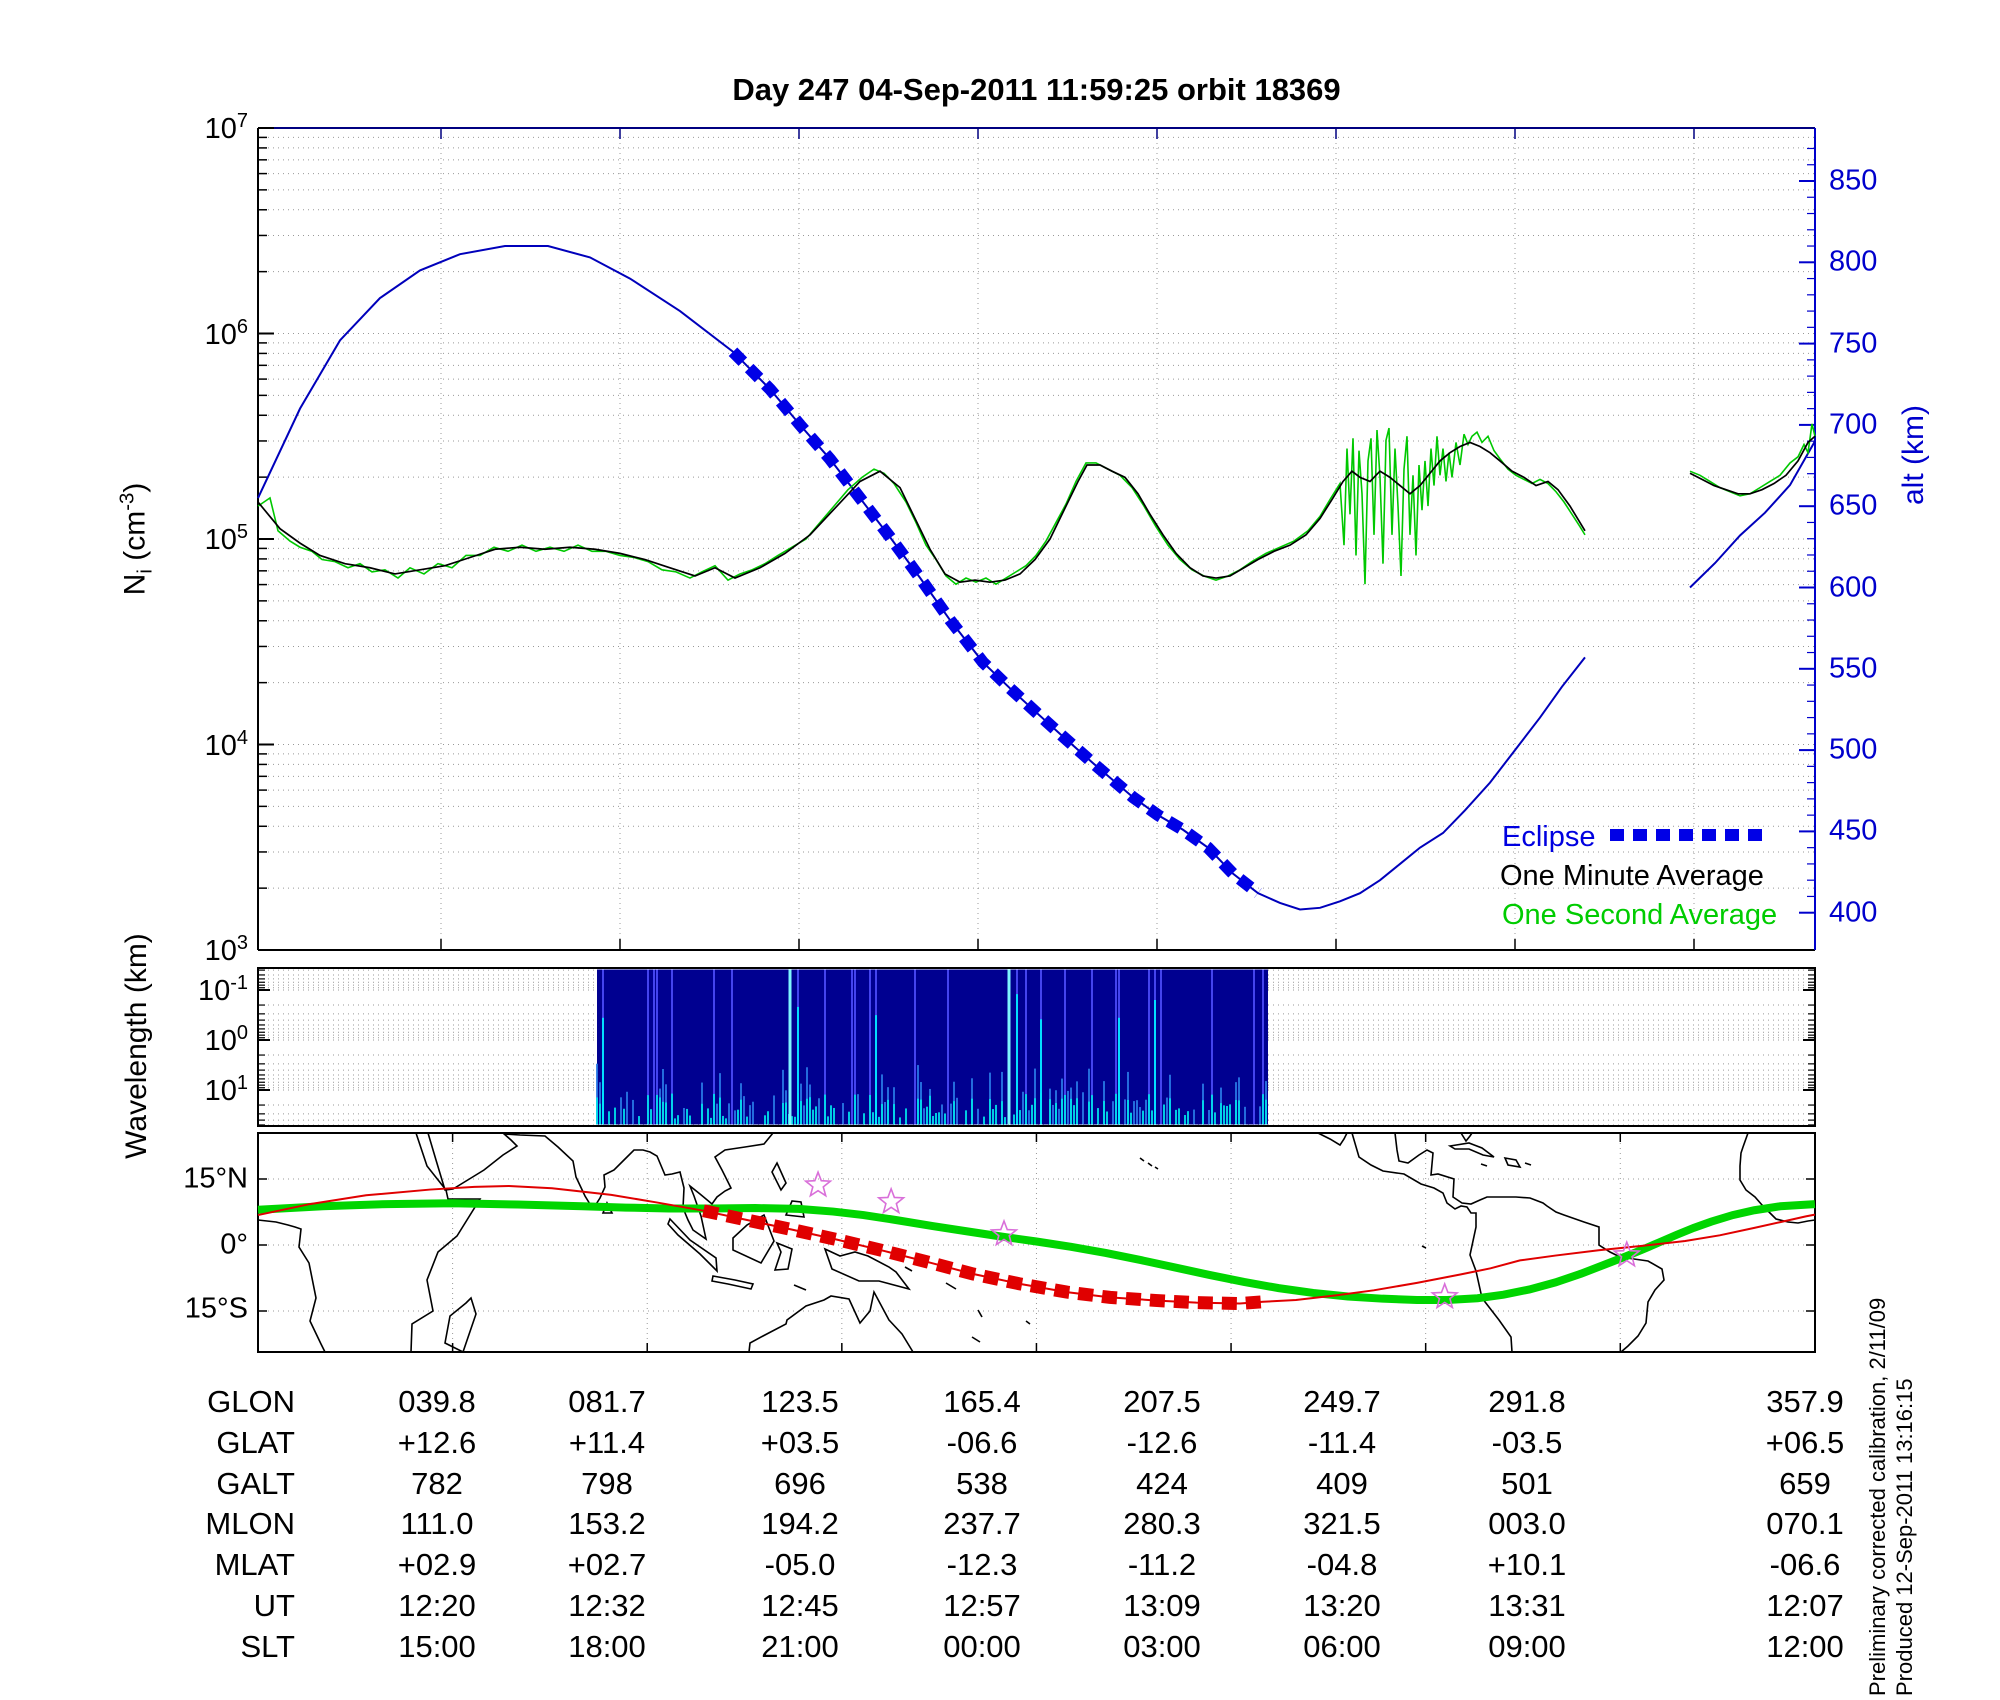 Image resolution: width=2000 pixels, height=1700 pixels. What do you see at coordinates (1342, 1564) in the screenshot?
I see `table-cell-mlat-5: -04.8` at bounding box center [1342, 1564].